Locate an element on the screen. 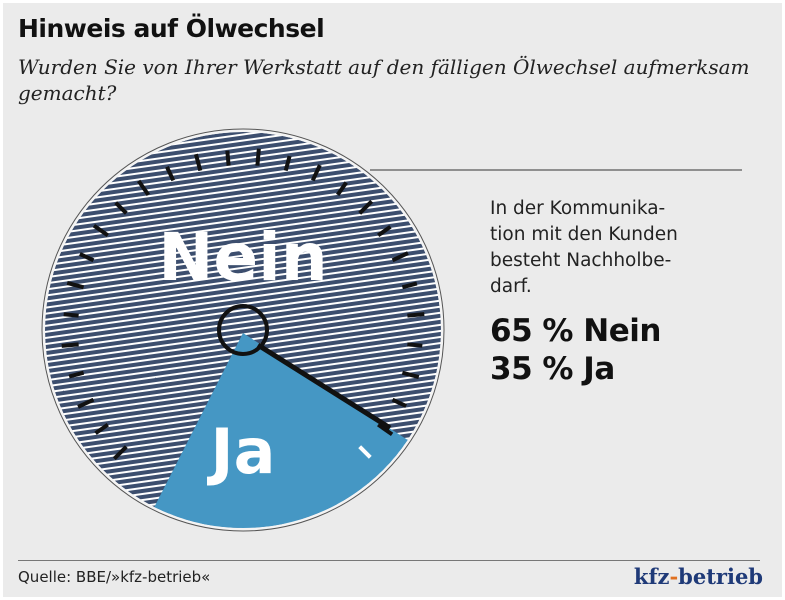  source-text: Quelle: BBE/»kfz-betrieb« is located at coordinates (114, 577).